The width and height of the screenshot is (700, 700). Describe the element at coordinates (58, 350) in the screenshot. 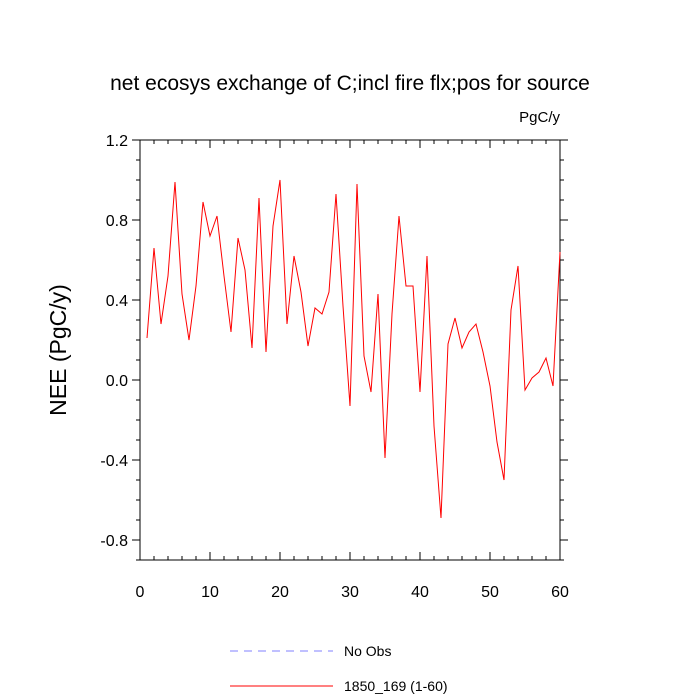

I see `y-axis-label: NEE (PgC/y)` at that location.